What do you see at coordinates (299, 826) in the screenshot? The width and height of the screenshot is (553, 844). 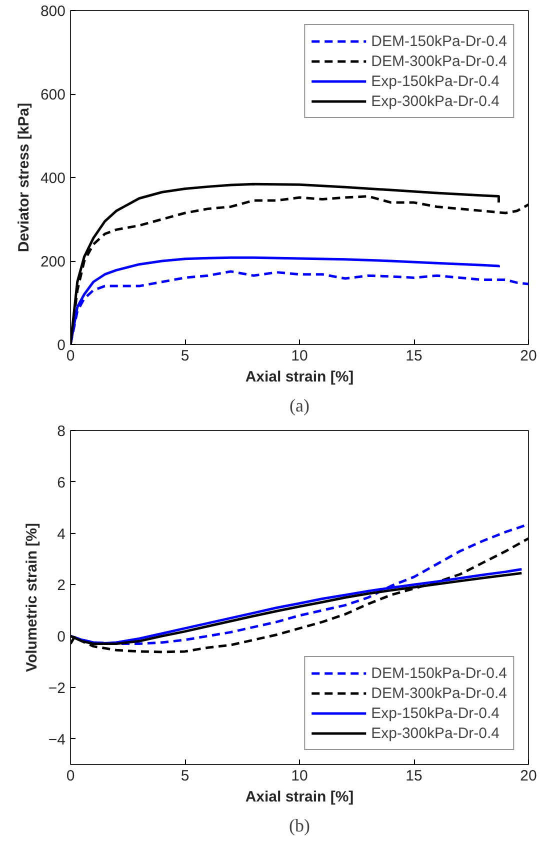 I see `text: (b)` at bounding box center [299, 826].